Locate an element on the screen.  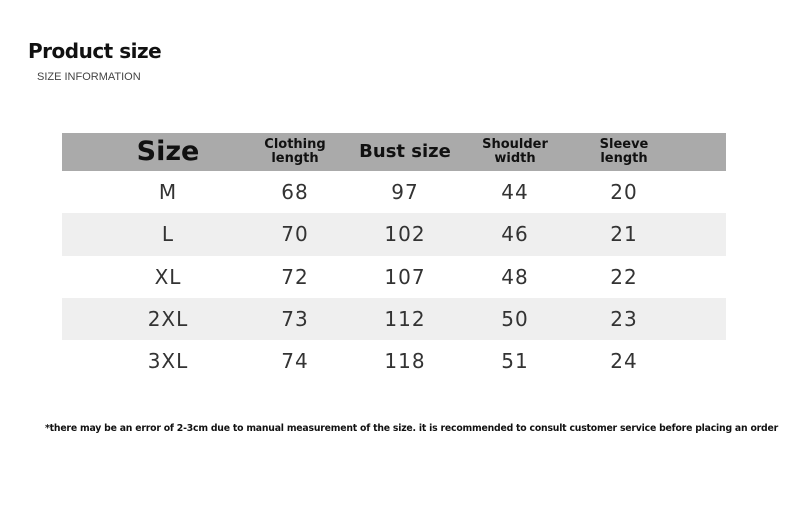
table-row: M 68 97 44 20 is located at coordinates (394, 192).